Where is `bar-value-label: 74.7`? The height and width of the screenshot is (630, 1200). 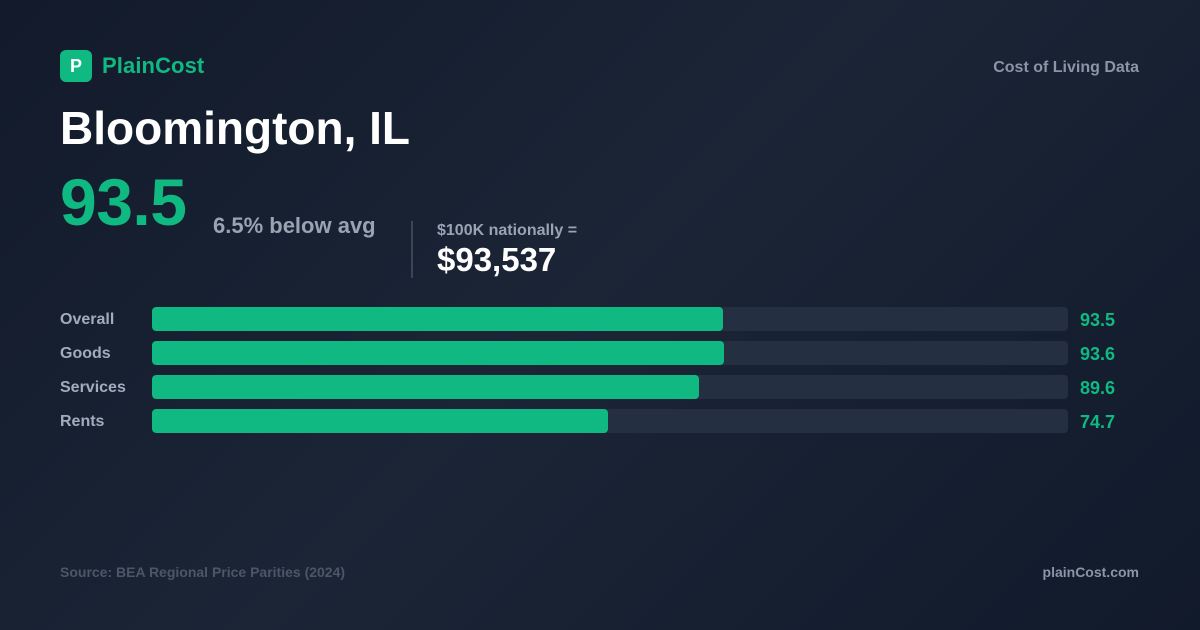
bar-value-label: 74.7 is located at coordinates (1098, 422).